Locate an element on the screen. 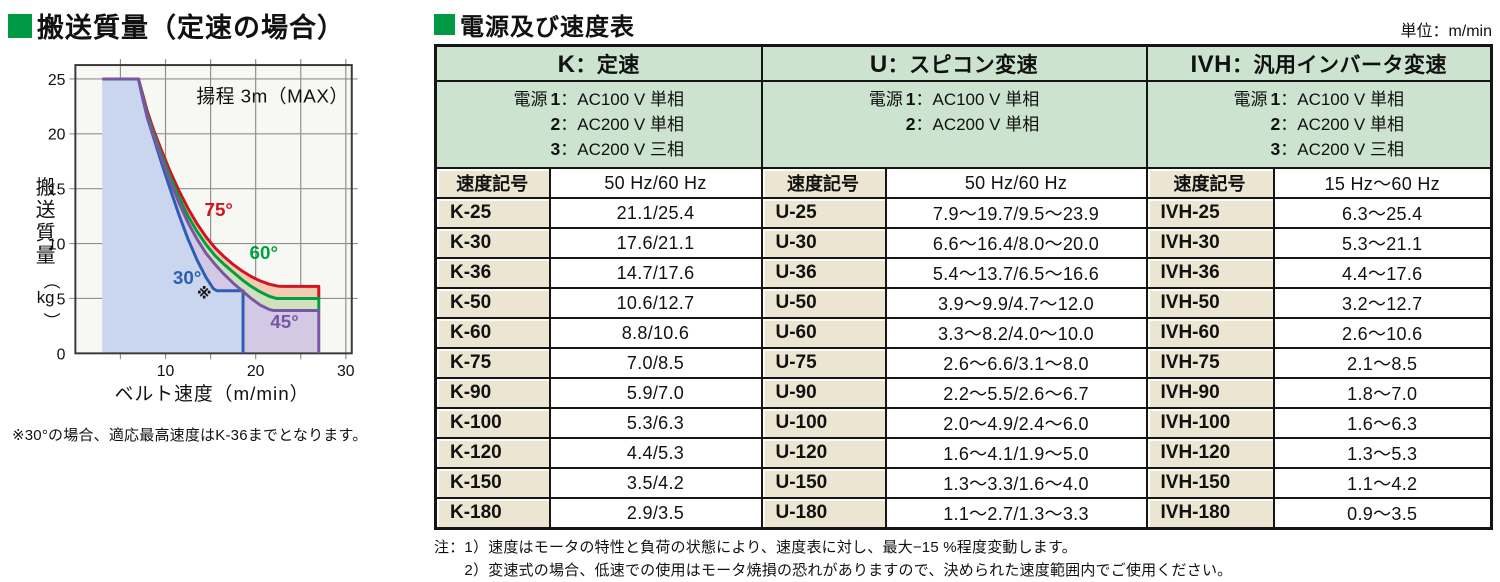 The width and height of the screenshot is (1500, 582). section-code: U is located at coordinates (879, 64).